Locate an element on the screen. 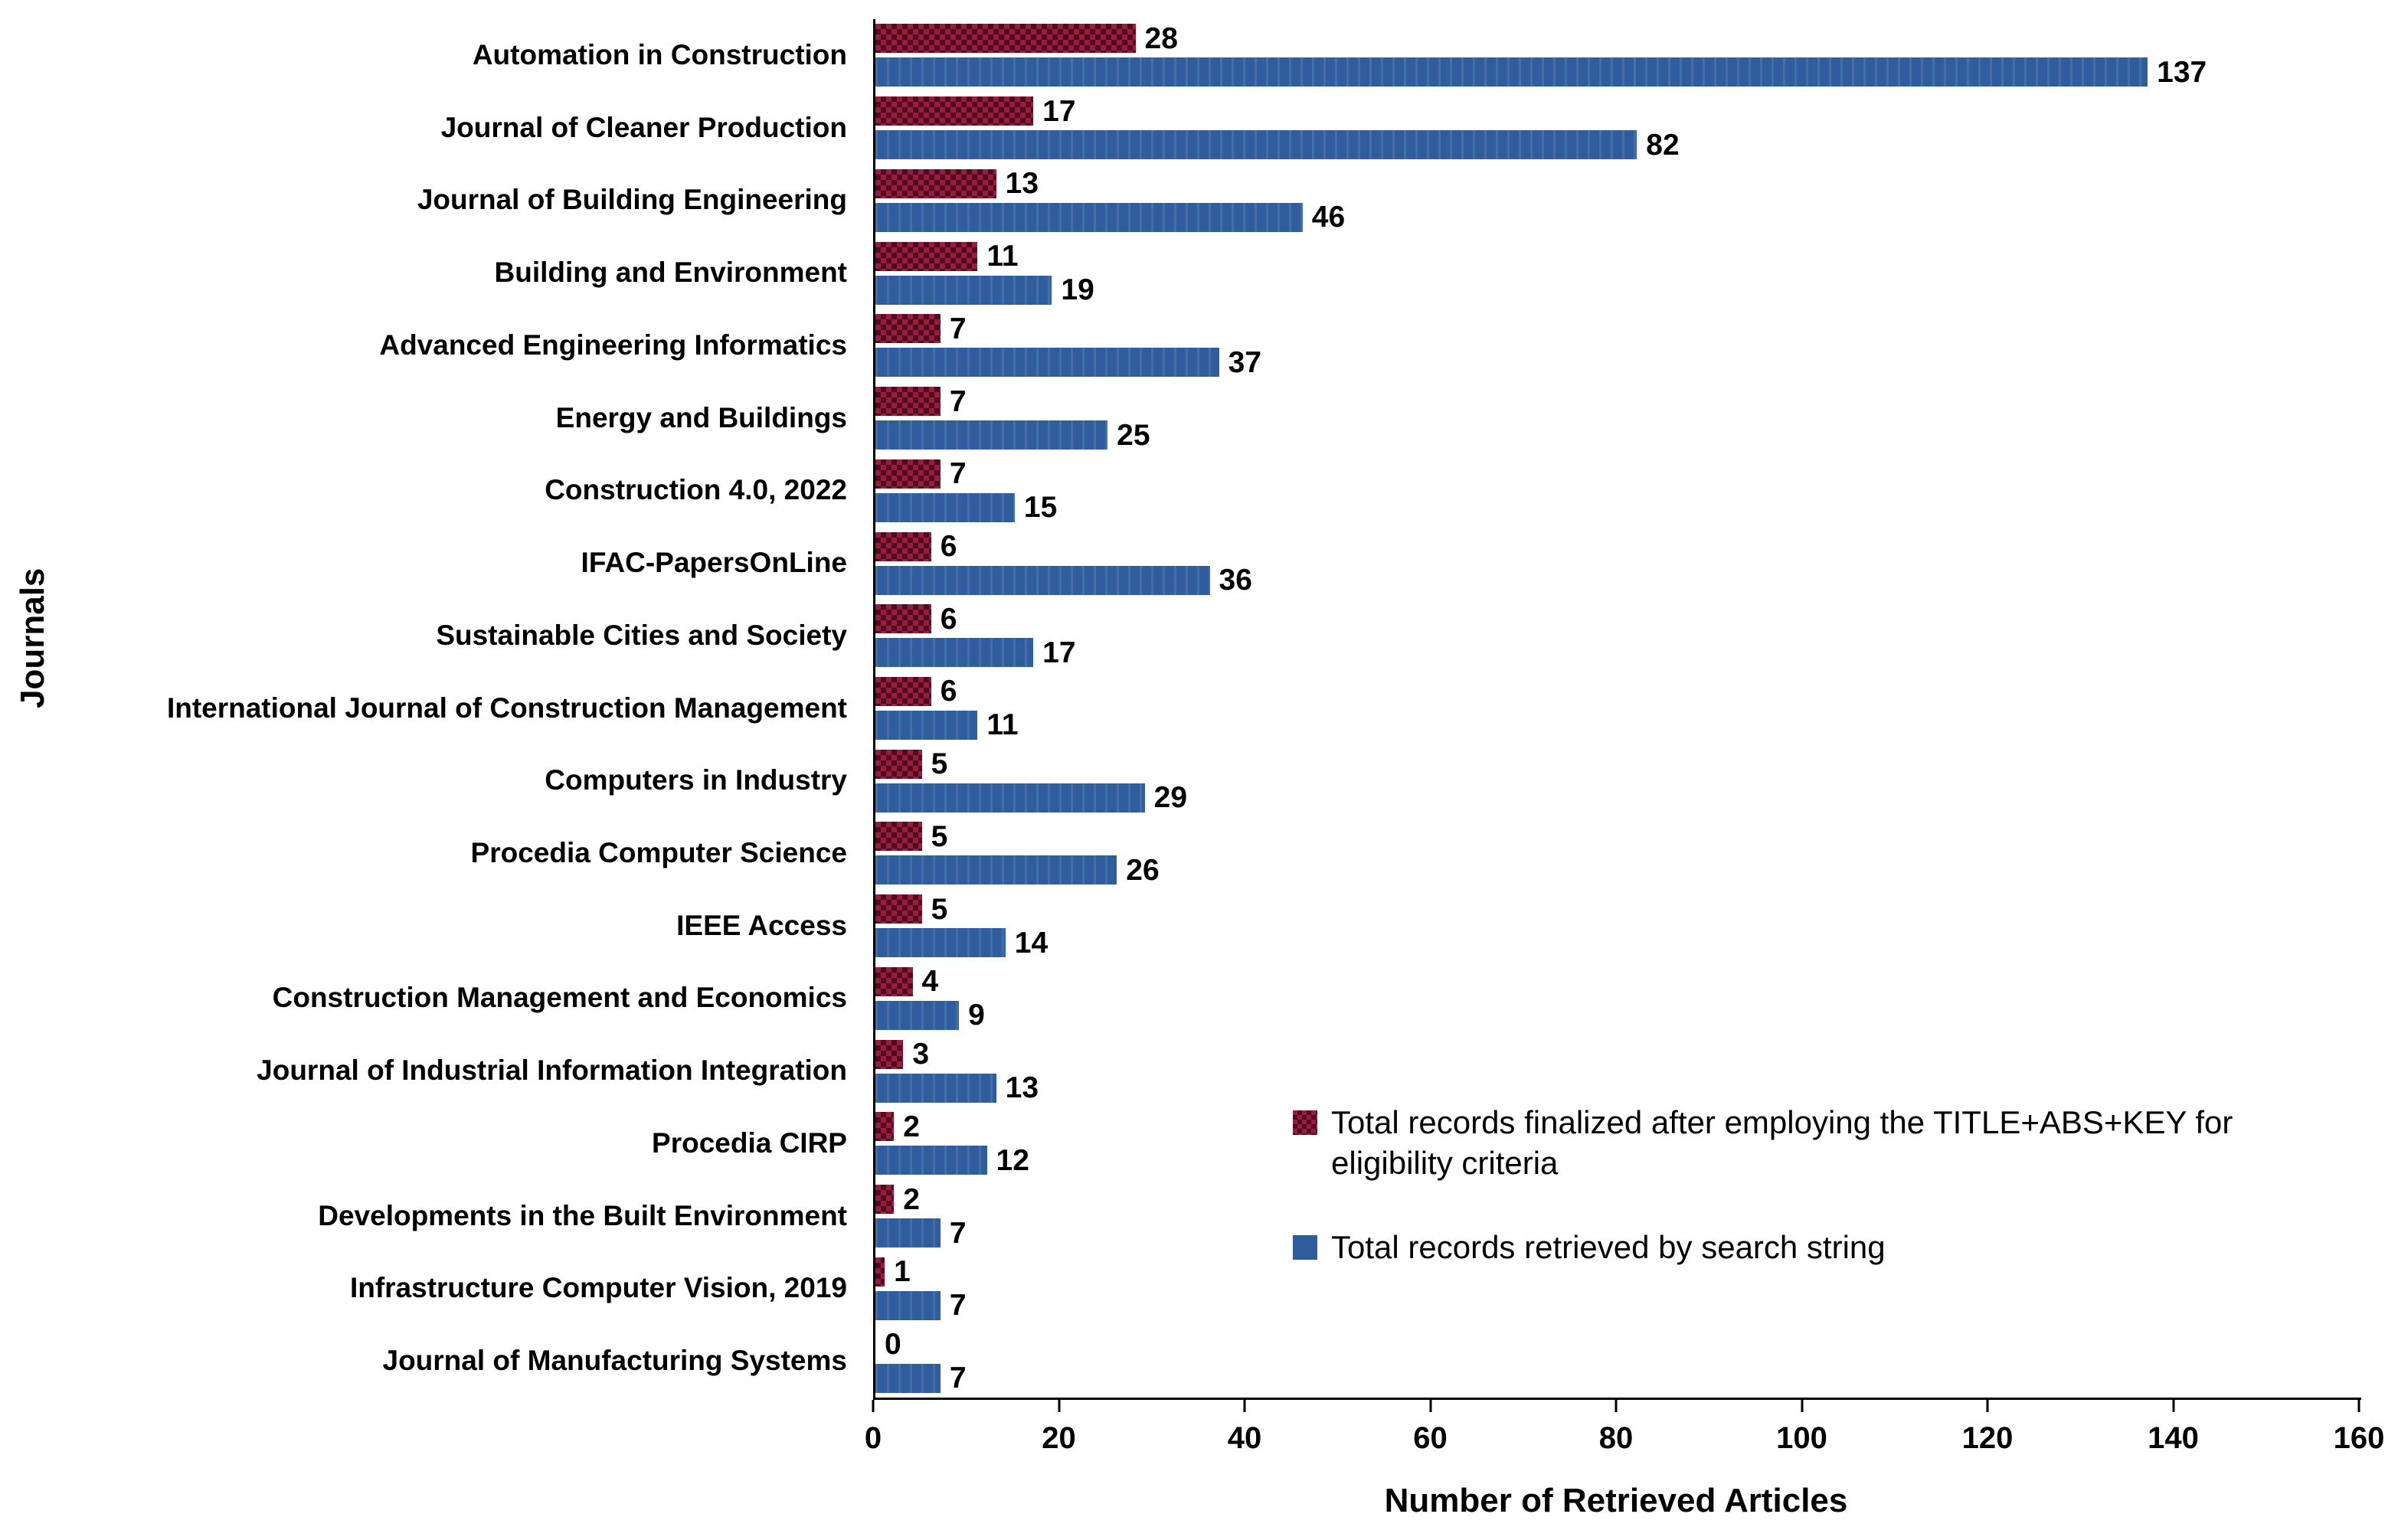 This screenshot has width=2398, height=1540. bar-group: 5 14 is located at coordinates (1618, 926).